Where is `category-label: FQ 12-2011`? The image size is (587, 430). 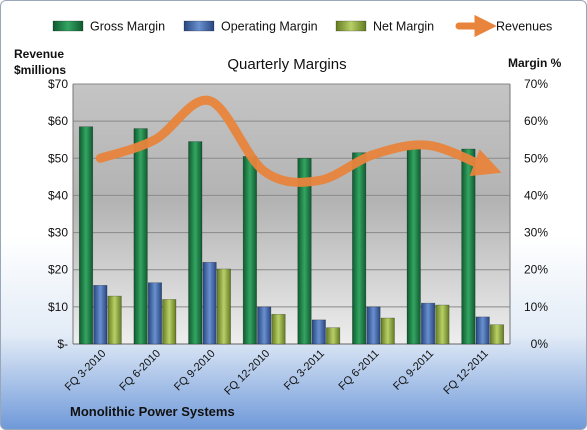
category-label: FQ 12-2011 is located at coordinates (465, 372).